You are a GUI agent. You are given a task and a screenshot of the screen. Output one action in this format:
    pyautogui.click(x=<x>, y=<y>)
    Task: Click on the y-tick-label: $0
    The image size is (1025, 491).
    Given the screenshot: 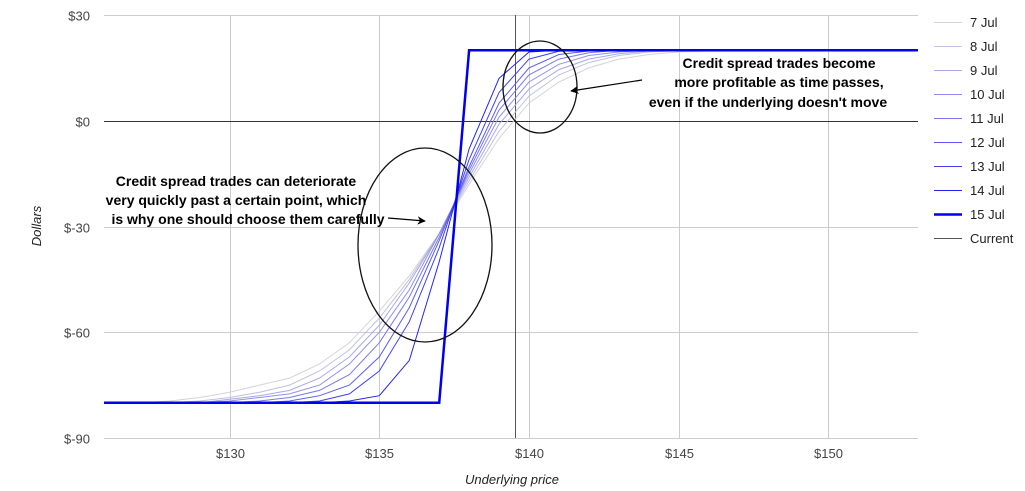 What is the action you would take?
    pyautogui.click(x=83, y=122)
    